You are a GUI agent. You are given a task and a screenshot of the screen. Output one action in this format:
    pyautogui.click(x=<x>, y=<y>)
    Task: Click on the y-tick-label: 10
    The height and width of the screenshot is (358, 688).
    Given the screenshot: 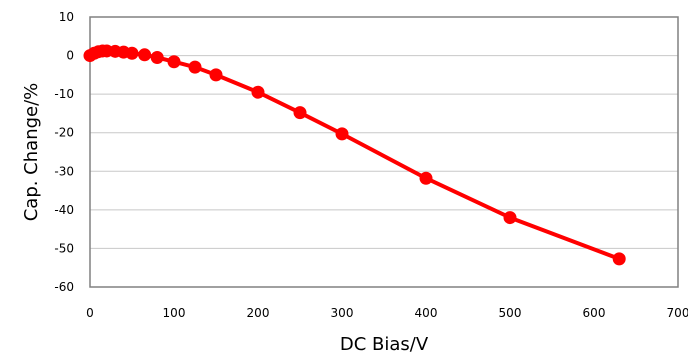 What is the action you would take?
    pyautogui.click(x=66, y=17)
    